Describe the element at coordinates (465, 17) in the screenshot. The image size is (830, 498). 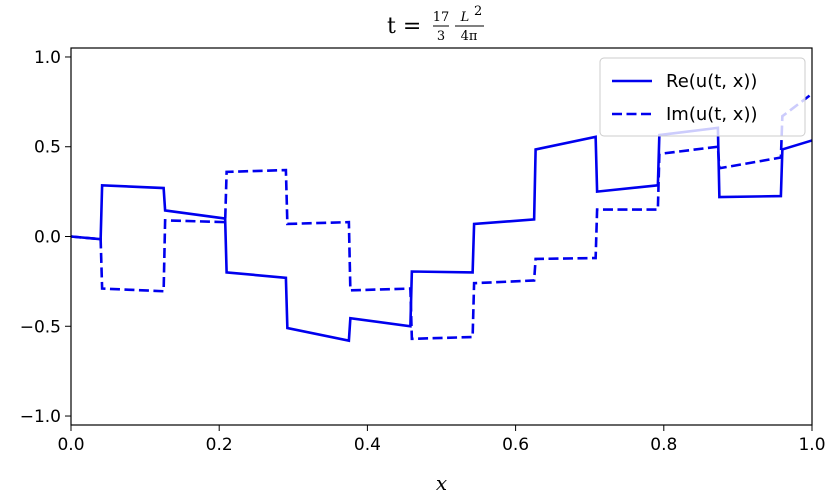
I see `title-frac2-numerator: L` at that location.